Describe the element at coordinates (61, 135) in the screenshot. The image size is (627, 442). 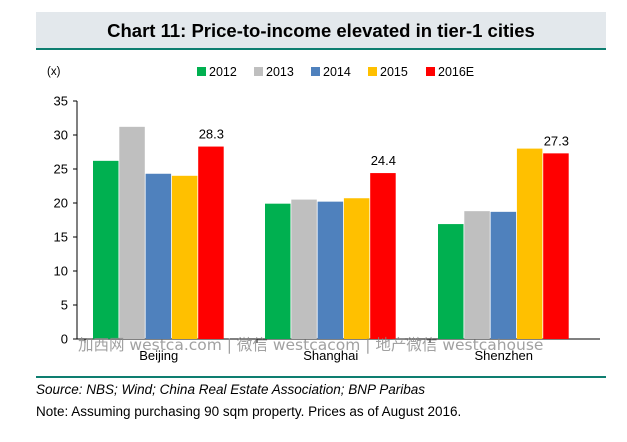
I see `y-tick-label: 30` at that location.